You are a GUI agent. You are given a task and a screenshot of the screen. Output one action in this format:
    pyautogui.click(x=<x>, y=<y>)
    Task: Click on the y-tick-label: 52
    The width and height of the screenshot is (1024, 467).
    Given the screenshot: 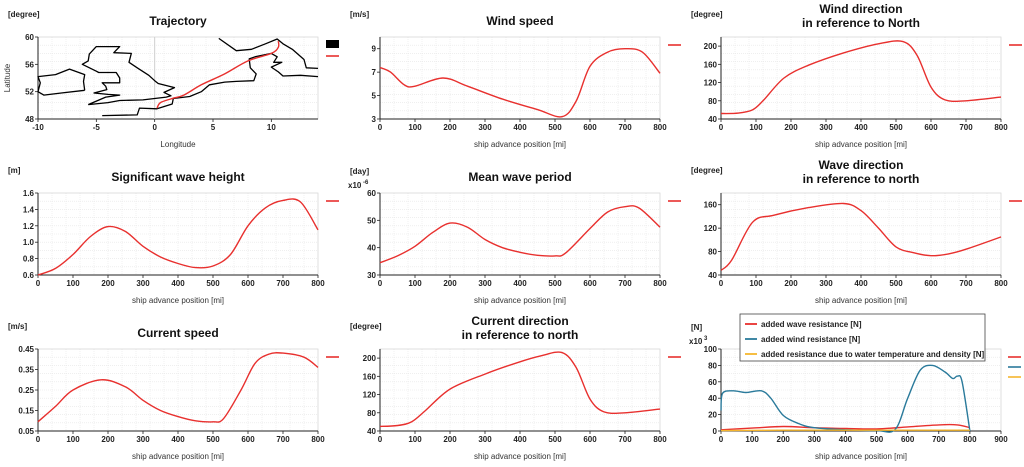 What is the action you would take?
    pyautogui.click(x=29, y=92)
    